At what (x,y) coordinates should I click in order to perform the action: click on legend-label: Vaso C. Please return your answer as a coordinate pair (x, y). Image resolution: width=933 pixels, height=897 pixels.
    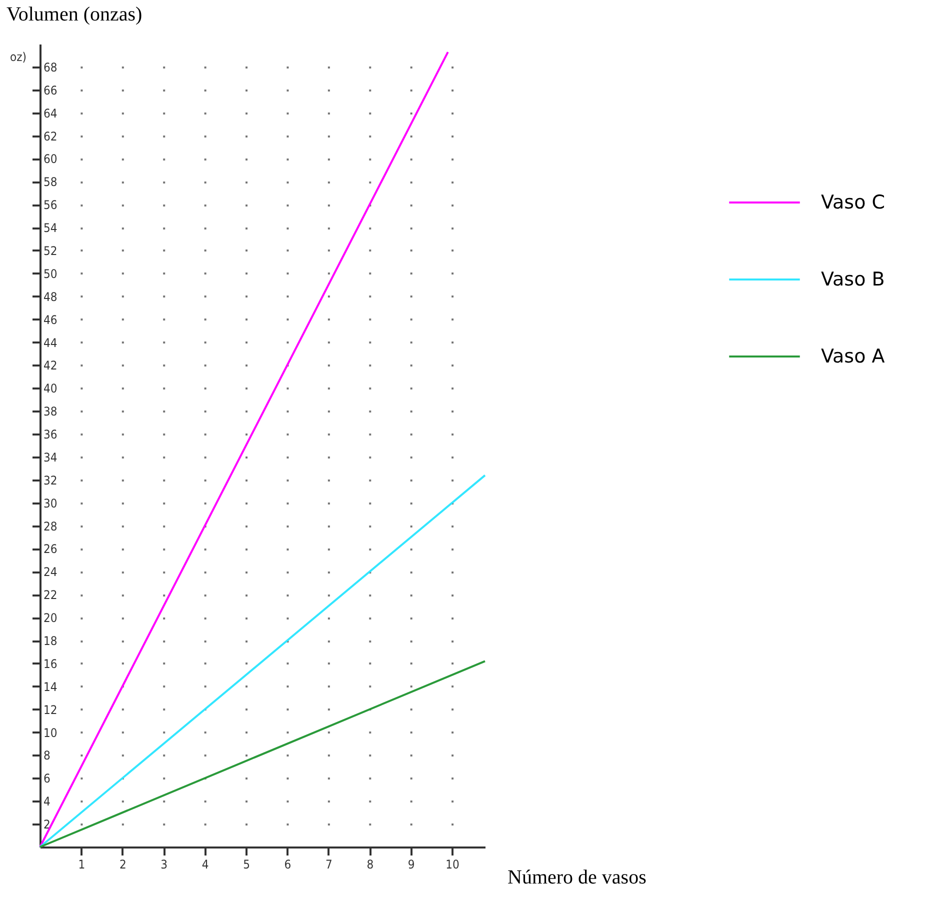
    Looking at the image, I should click on (853, 203).